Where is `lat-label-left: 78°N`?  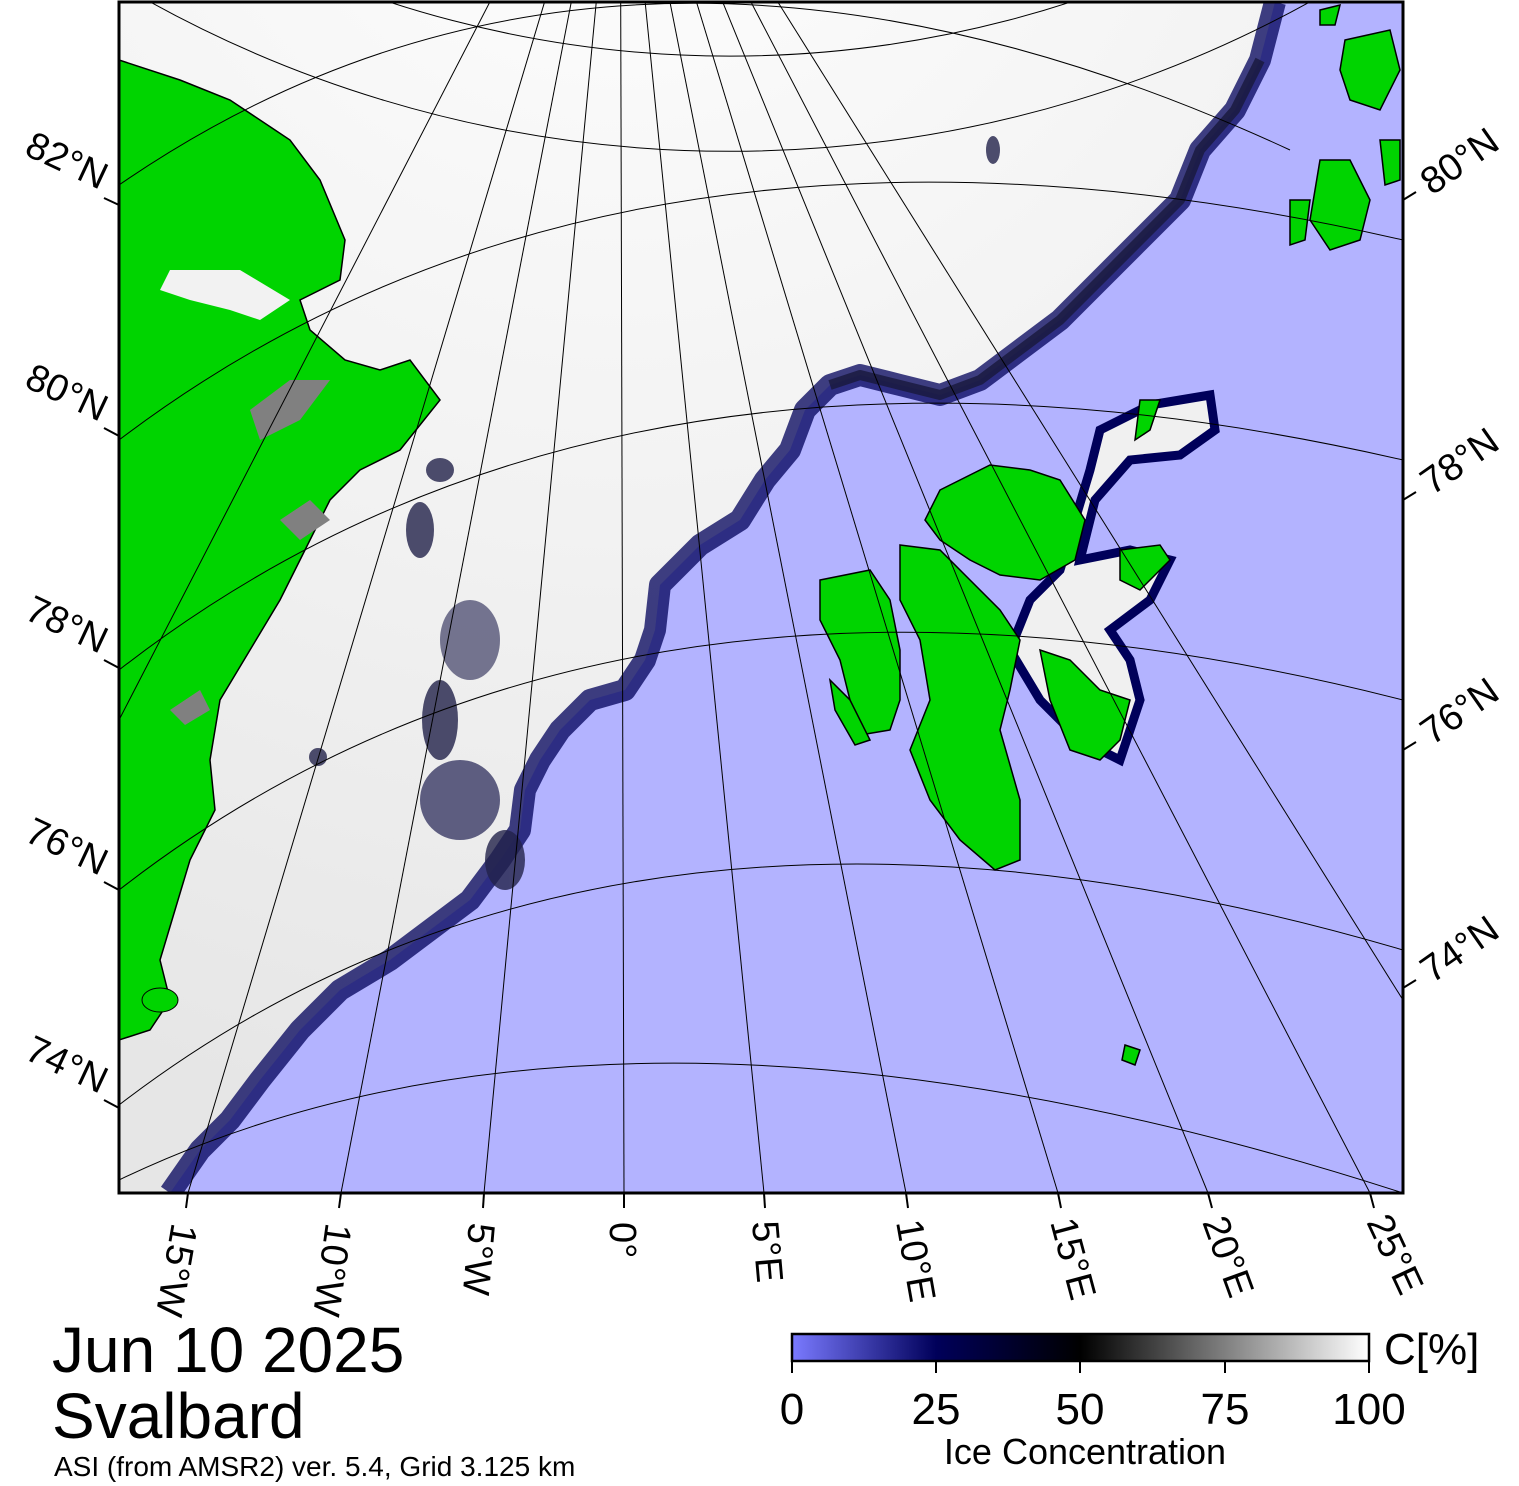 lat-label-left: 78°N is located at coordinates (66, 625).